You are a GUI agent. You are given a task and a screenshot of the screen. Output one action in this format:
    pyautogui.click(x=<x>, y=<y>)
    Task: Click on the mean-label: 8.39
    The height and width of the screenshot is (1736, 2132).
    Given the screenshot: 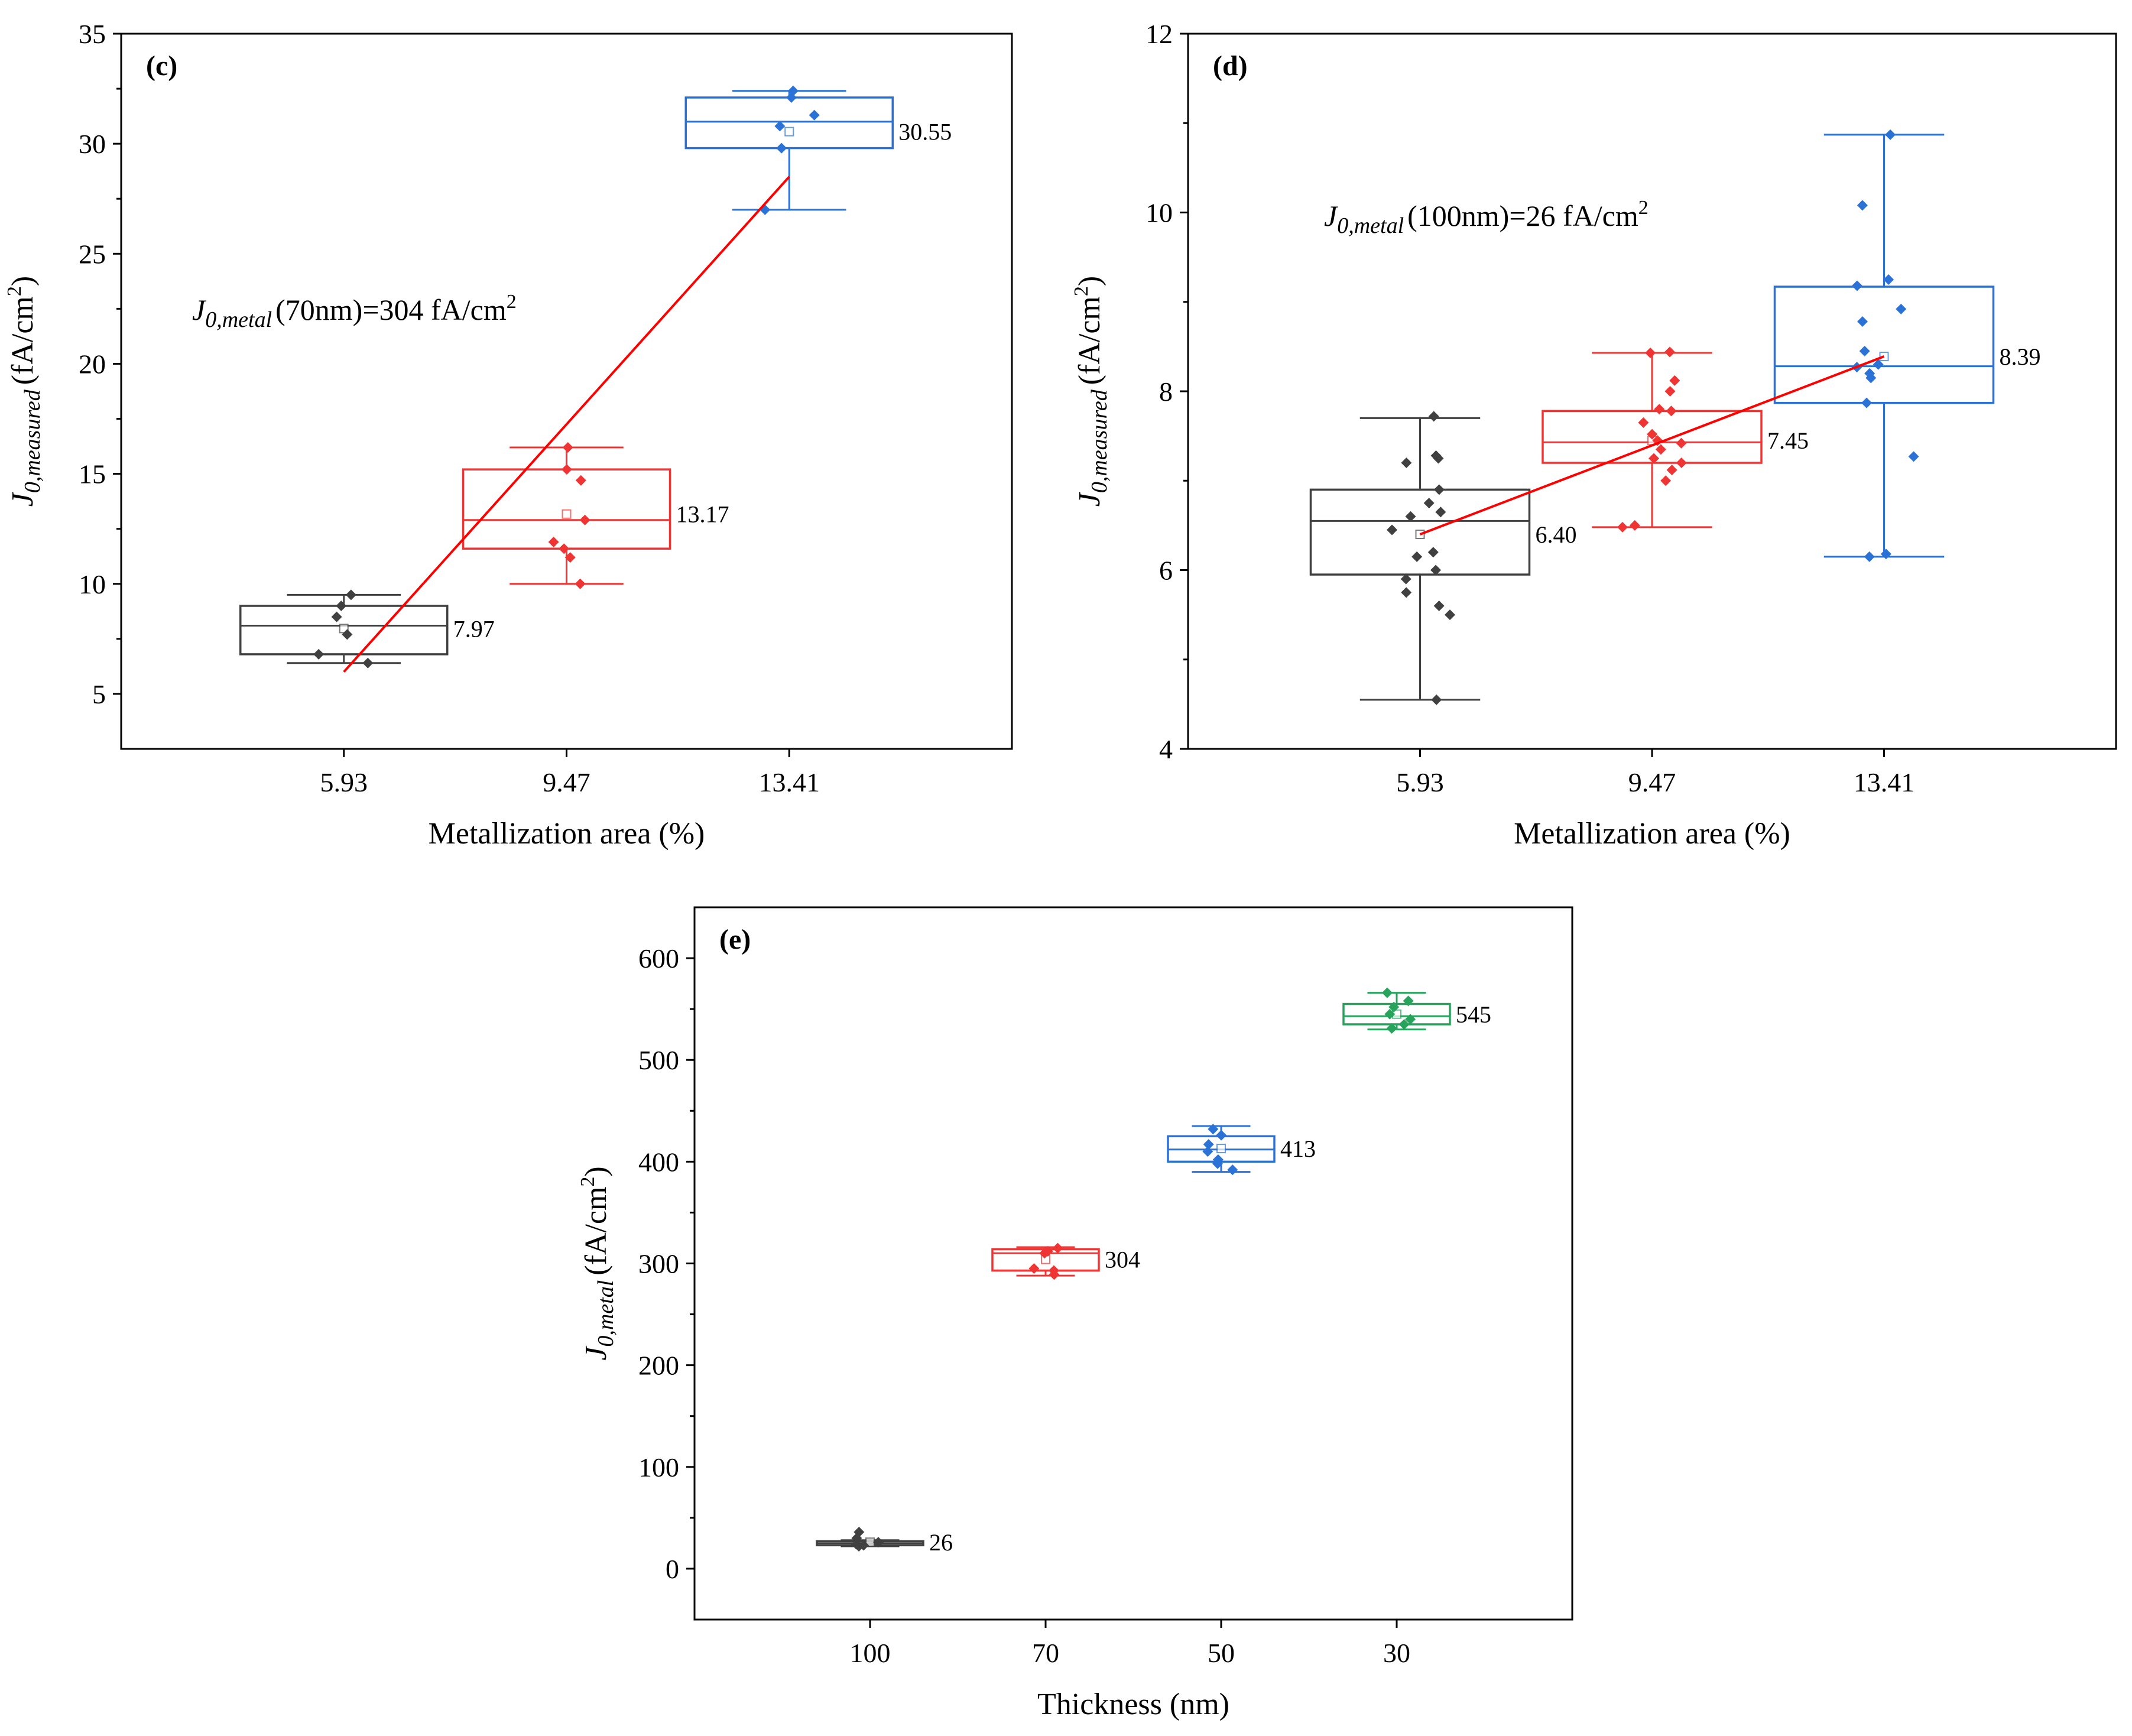 What is the action you would take?
    pyautogui.click(x=2020, y=356)
    